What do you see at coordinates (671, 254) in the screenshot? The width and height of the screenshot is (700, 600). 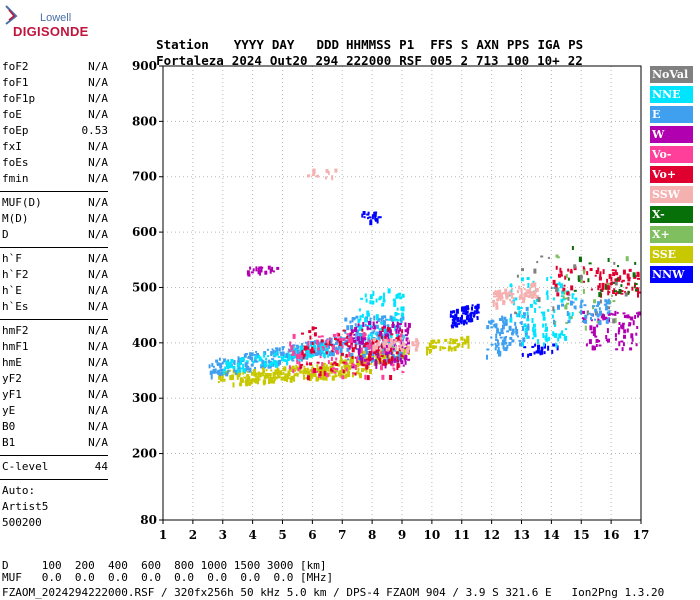 I see `legend-item: SSE` at bounding box center [671, 254].